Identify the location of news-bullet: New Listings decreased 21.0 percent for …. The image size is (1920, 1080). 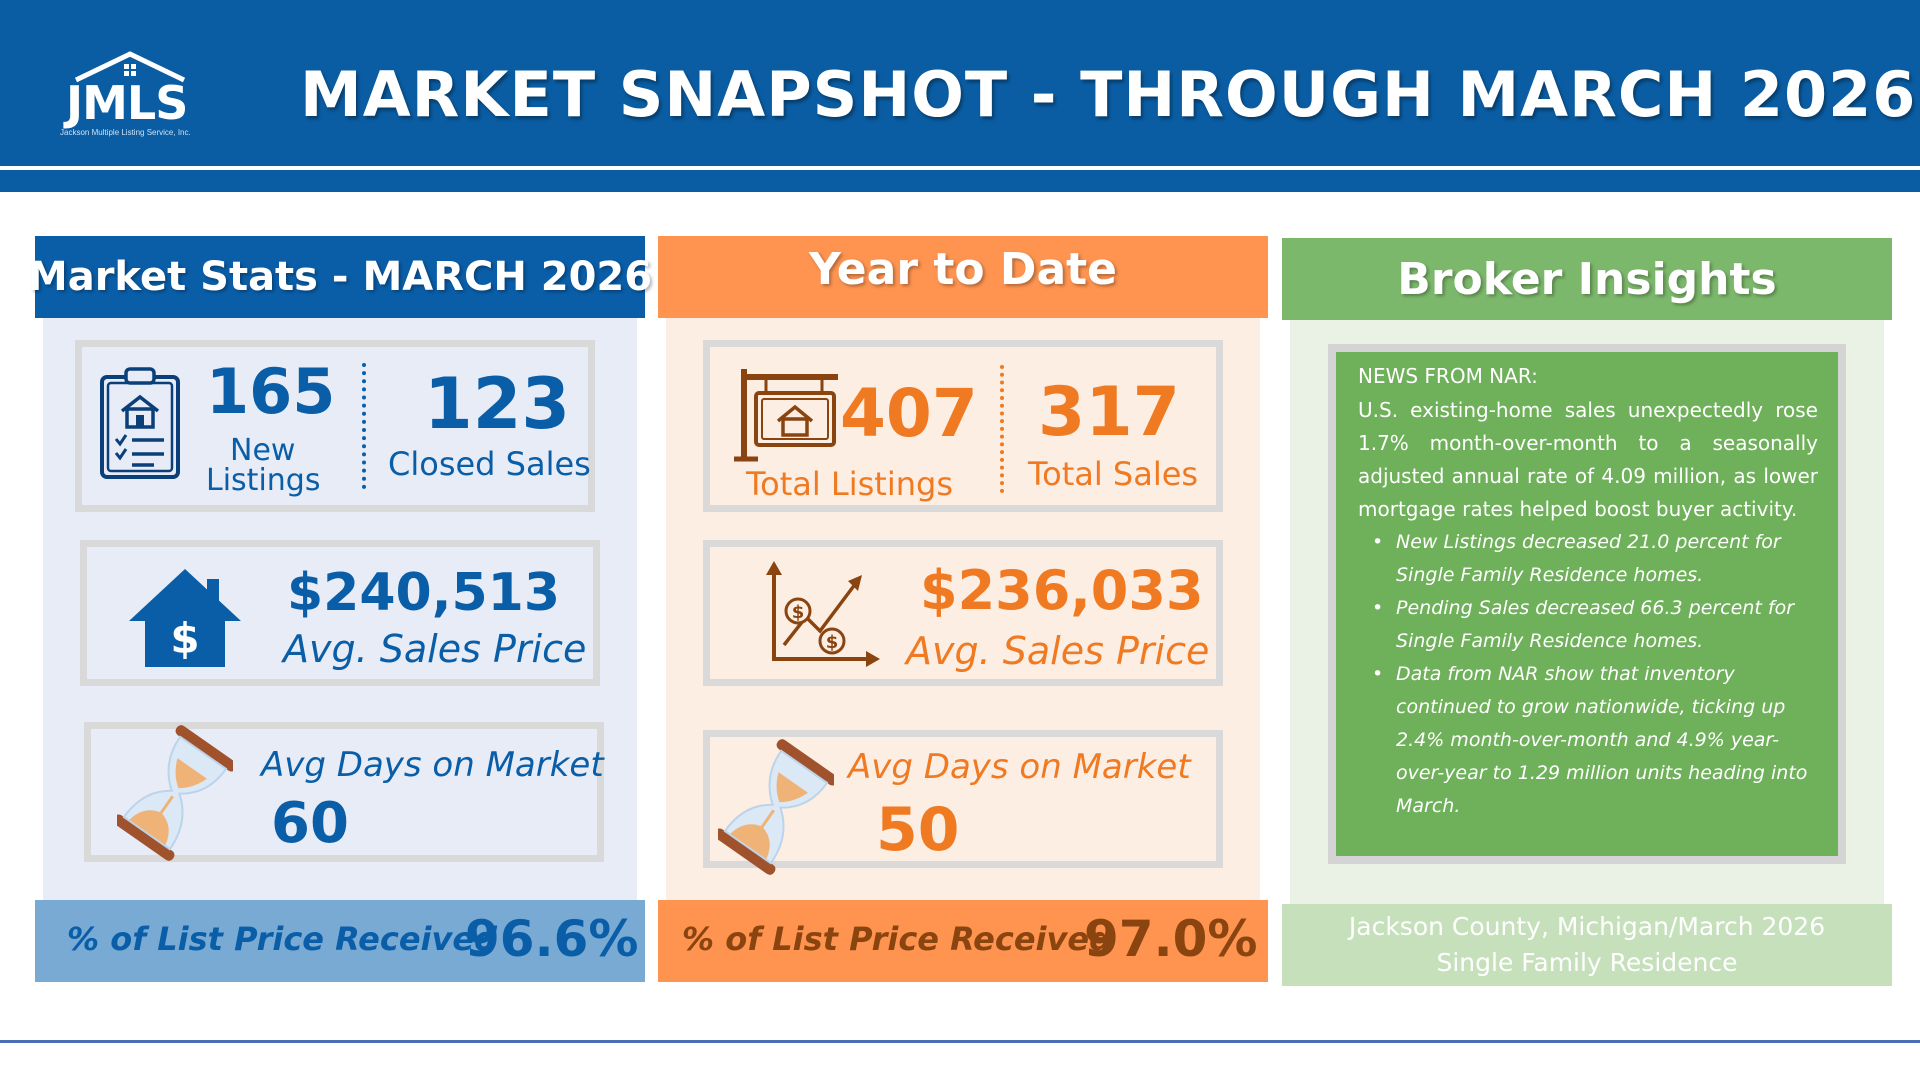
(1588, 559).